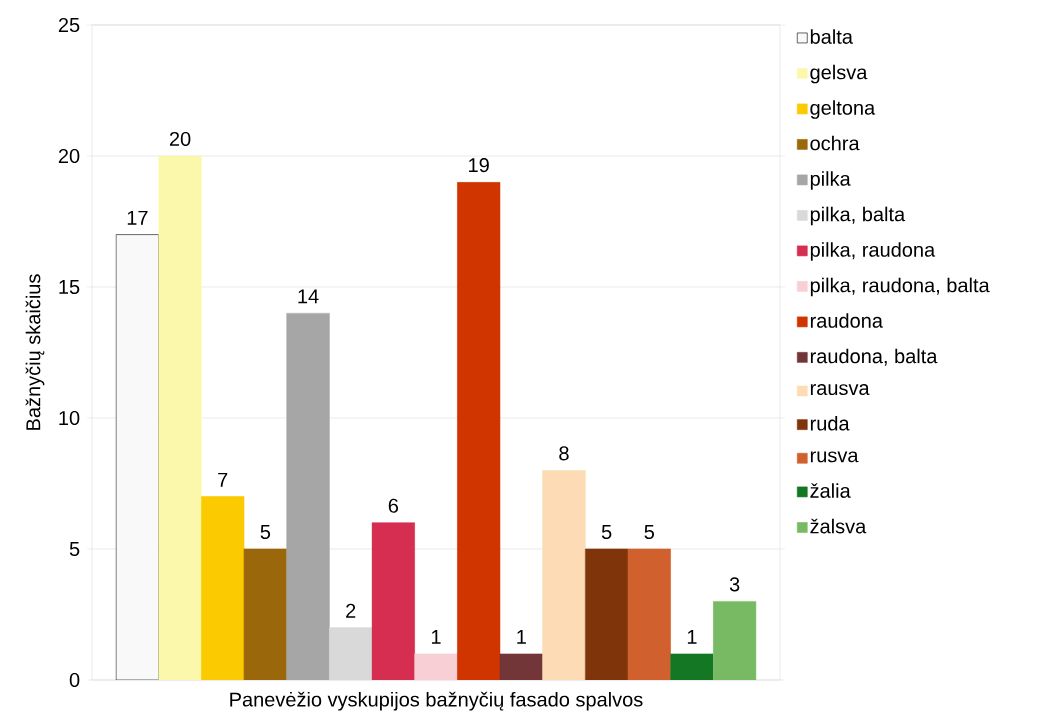  Describe the element at coordinates (874, 357) in the screenshot. I see `legend-label: raudona, balta` at that location.